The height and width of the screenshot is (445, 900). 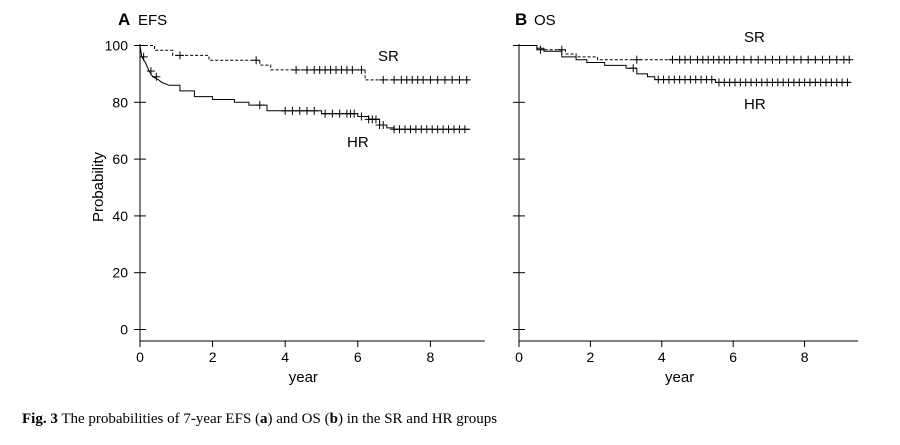 I want to click on series-line-sr, so click(x=305, y=63).